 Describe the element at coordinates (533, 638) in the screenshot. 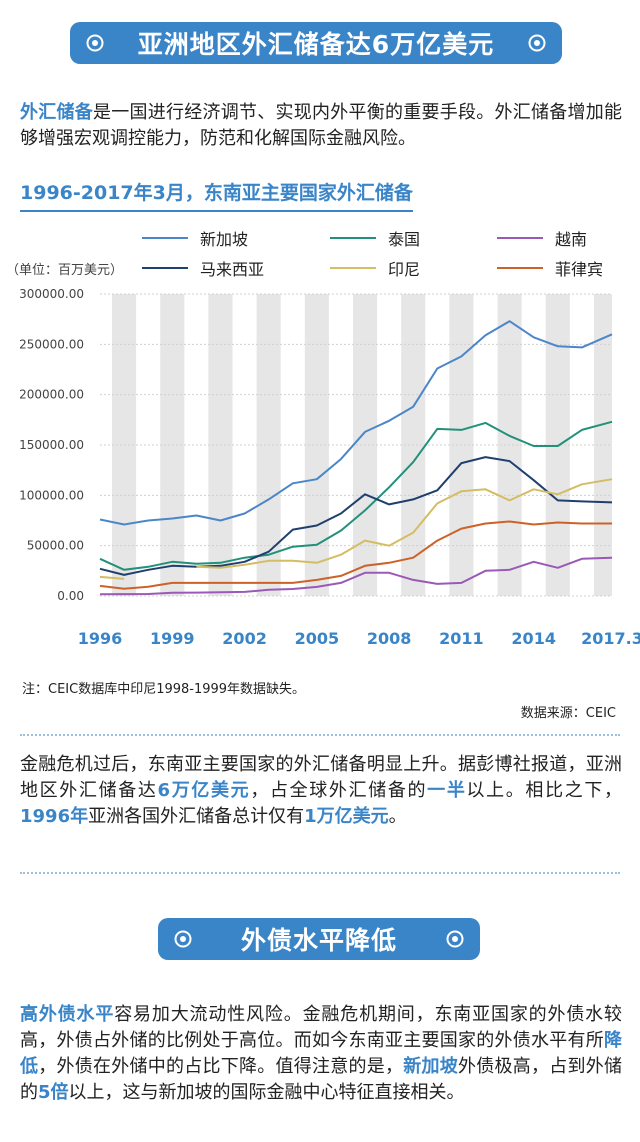

I see `x-tick-label: 2014` at that location.